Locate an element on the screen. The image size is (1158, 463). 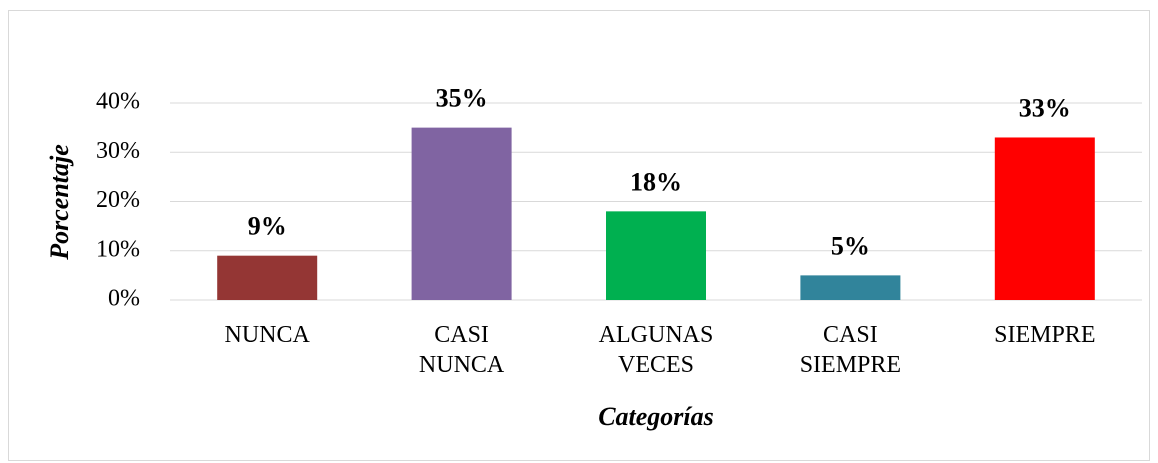
x-axis-title: Categorías is located at coordinates (656, 416).